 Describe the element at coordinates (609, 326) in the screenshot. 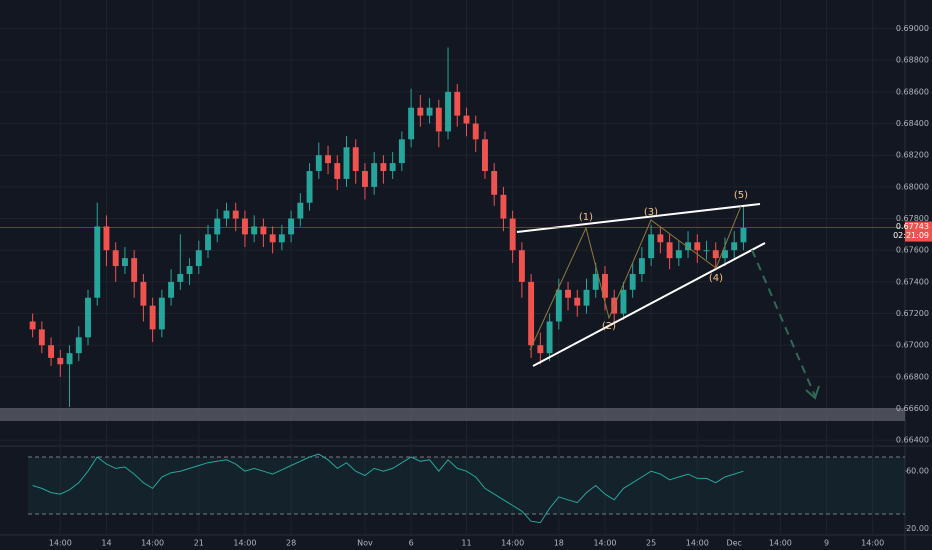

I see `wave-label: (2)` at that location.